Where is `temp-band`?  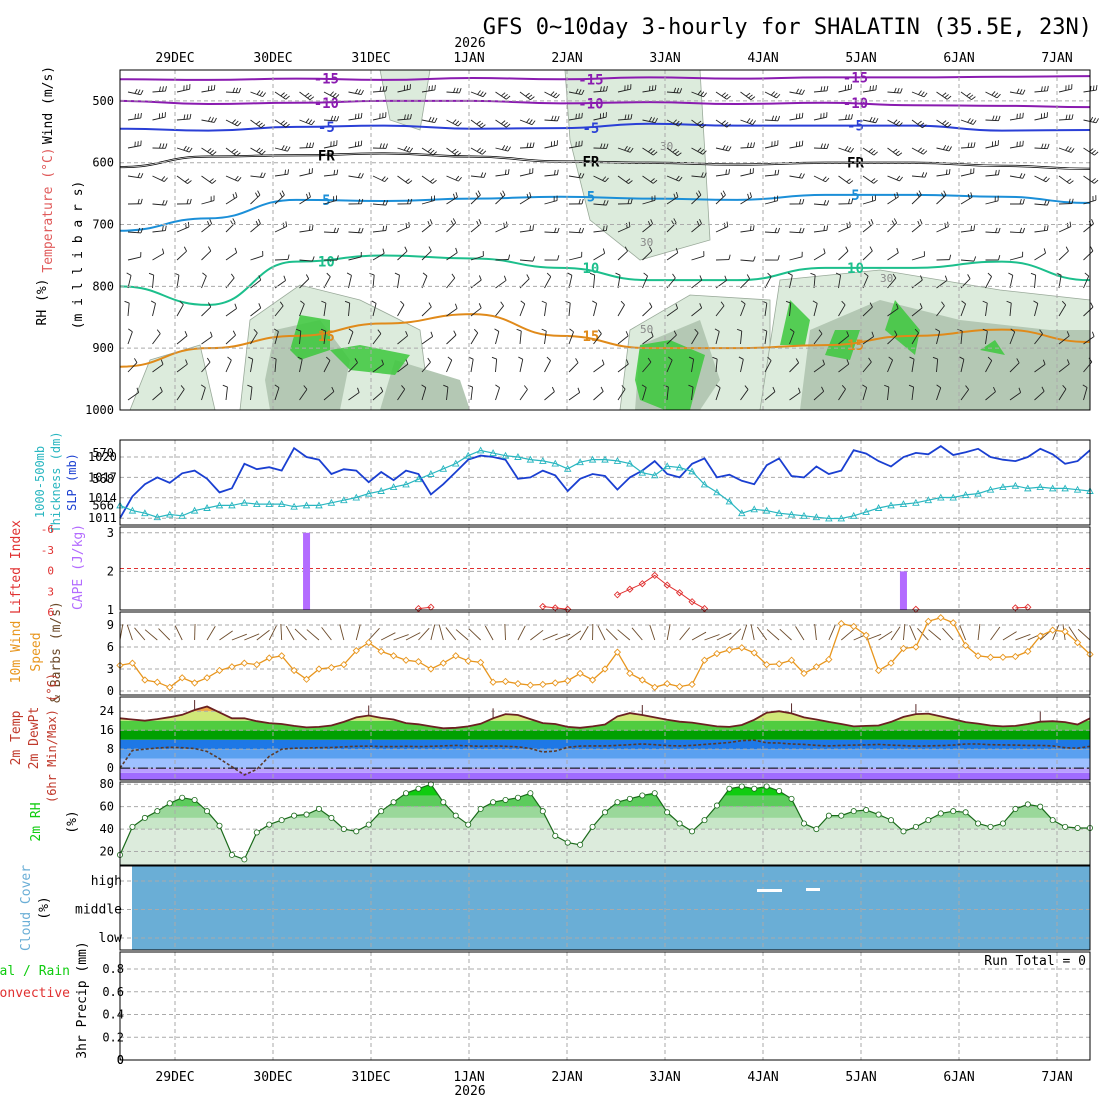 temp-band is located at coordinates (605, 763).